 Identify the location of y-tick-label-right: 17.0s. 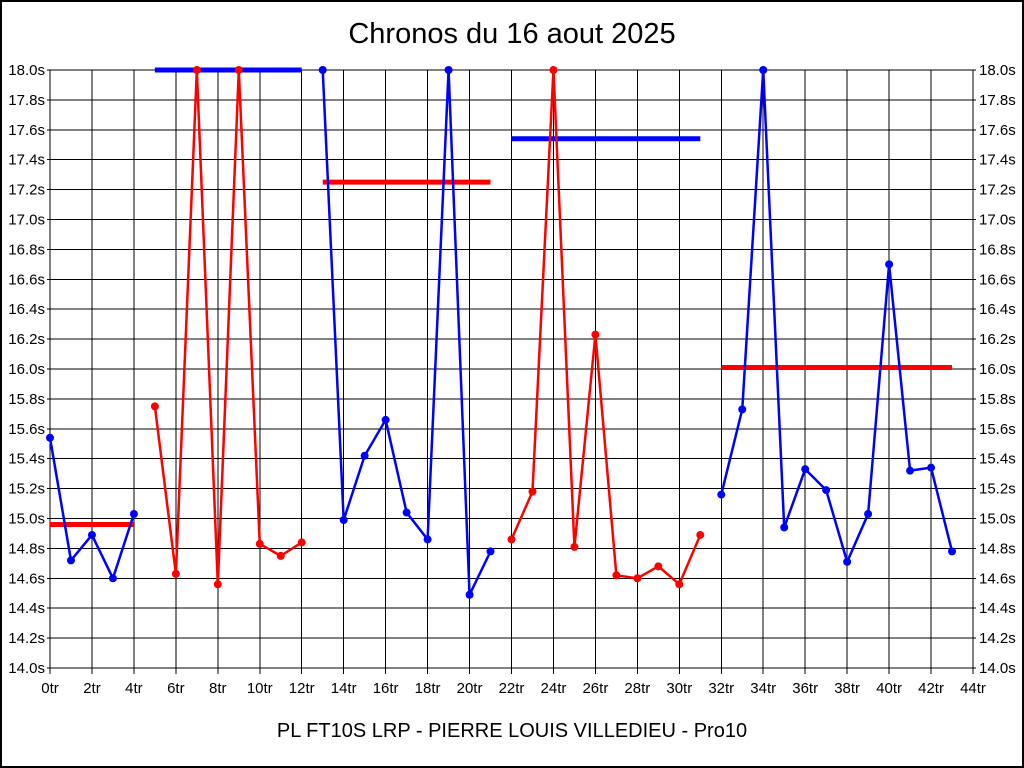
(997, 220).